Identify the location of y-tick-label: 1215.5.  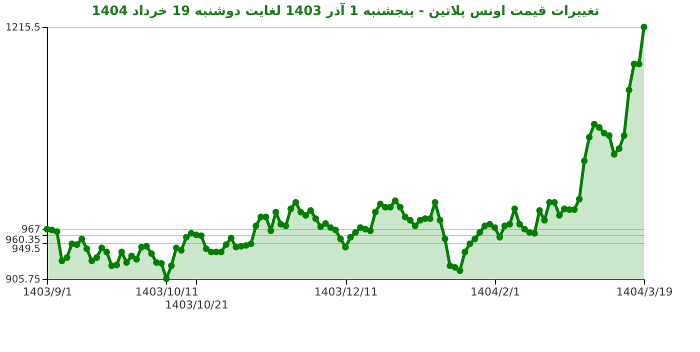
(23, 28).